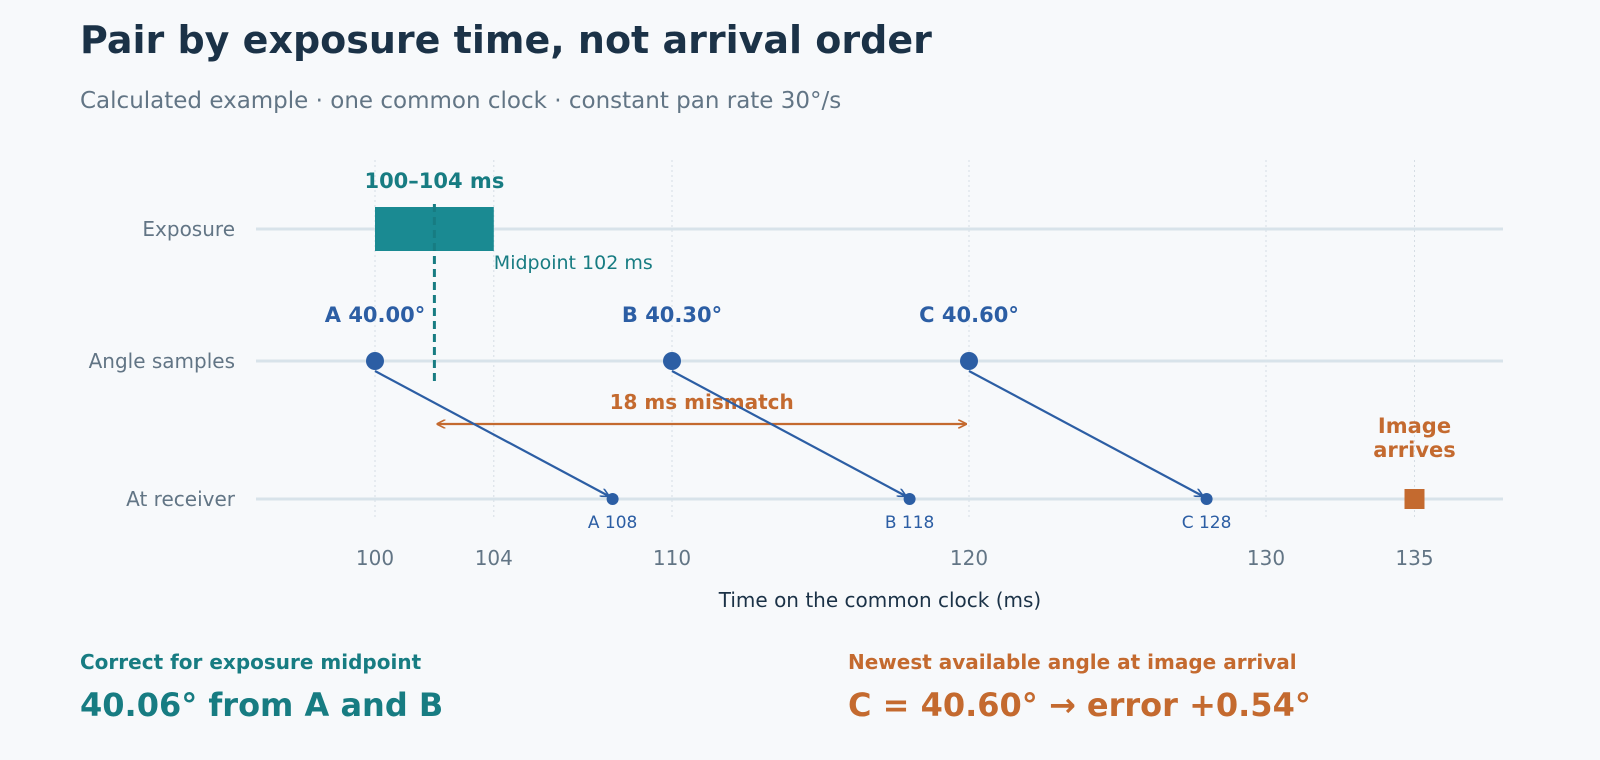  What do you see at coordinates (375, 558) in the screenshot?
I see `x-tick-label-100: 100` at bounding box center [375, 558].